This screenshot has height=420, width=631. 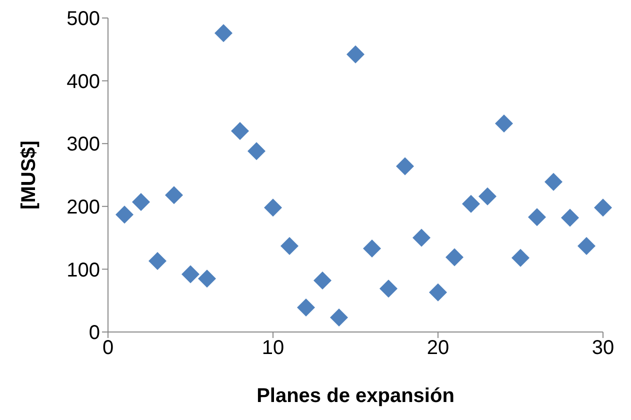 I want to click on y-tick-label: 100, so click(x=83, y=270).